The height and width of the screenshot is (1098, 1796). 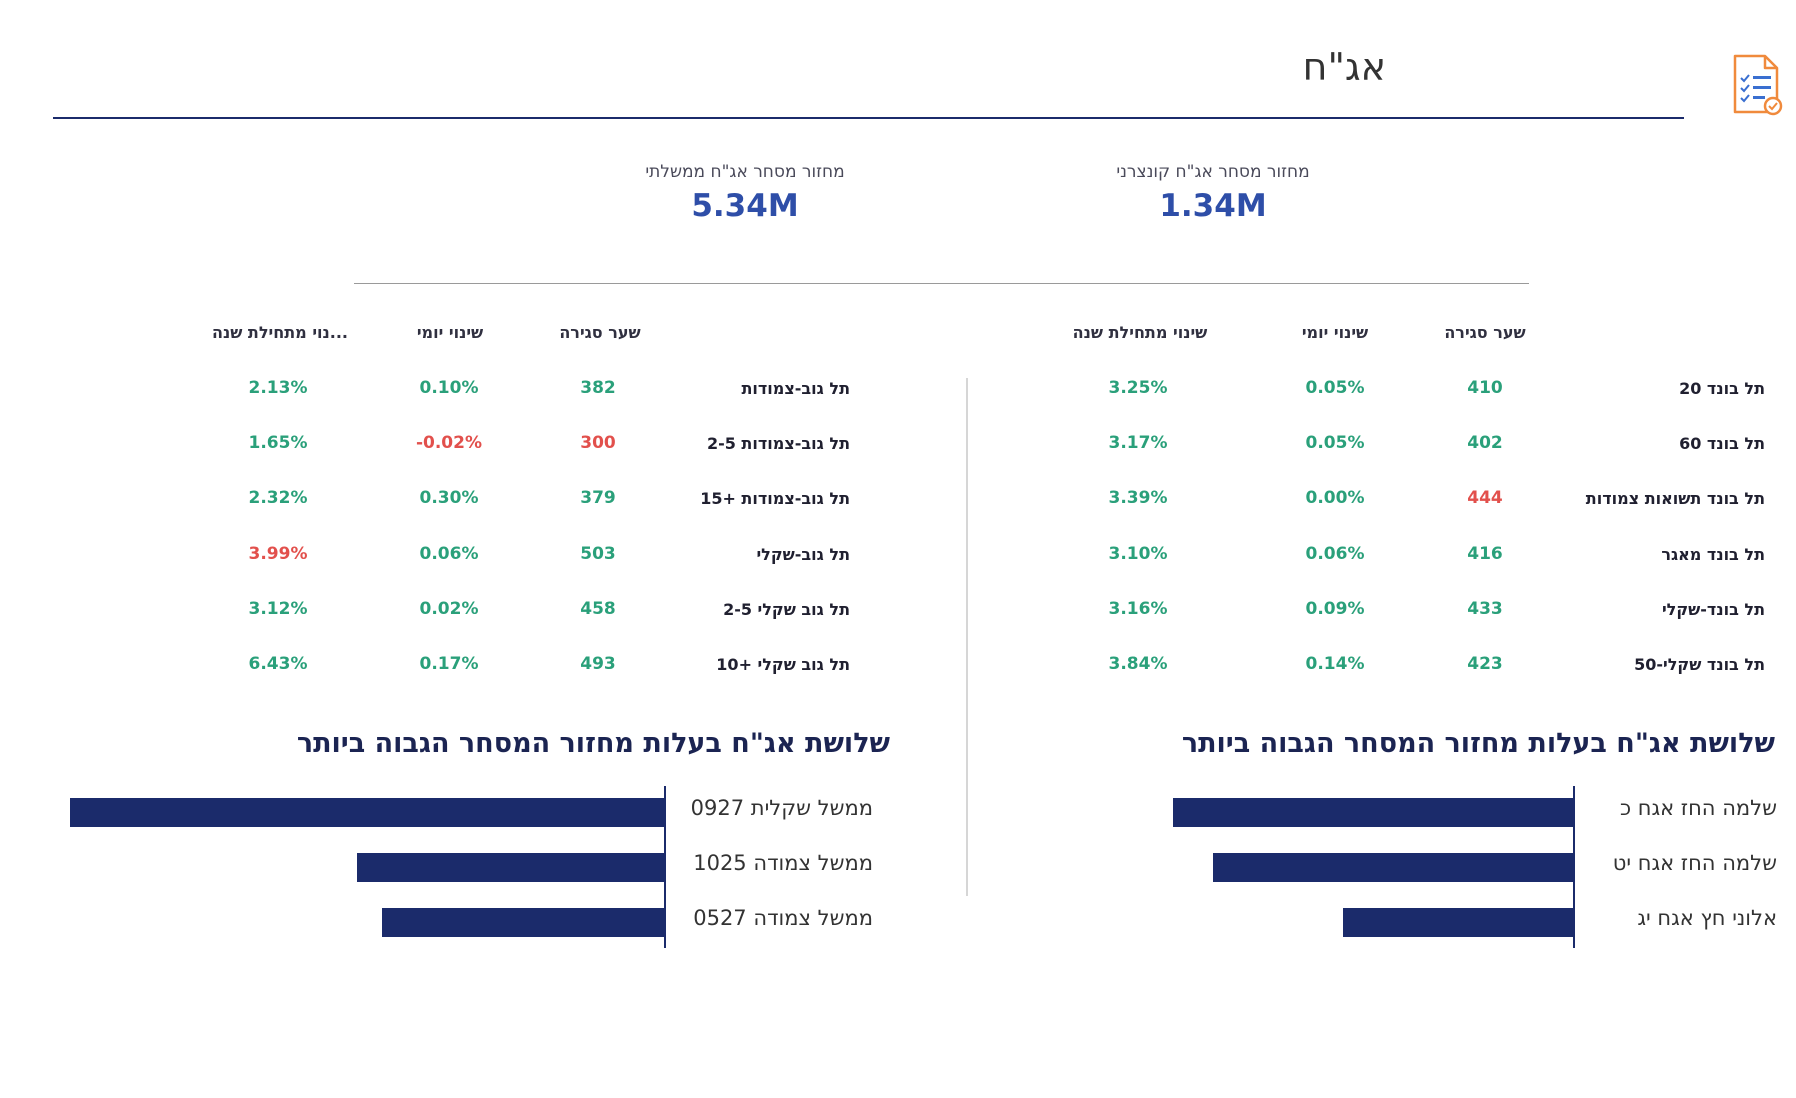 What do you see at coordinates (745, 206) in the screenshot?
I see `kpi-government-value: 5.34M` at bounding box center [745, 206].